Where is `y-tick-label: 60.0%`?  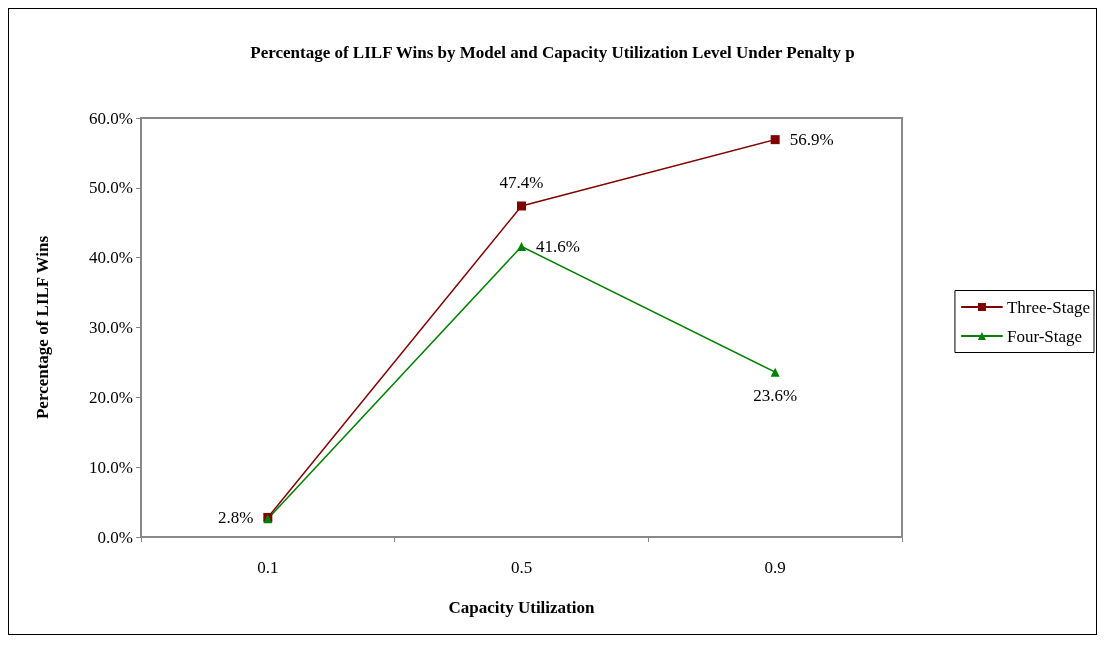
y-tick-label: 60.0% is located at coordinates (111, 118).